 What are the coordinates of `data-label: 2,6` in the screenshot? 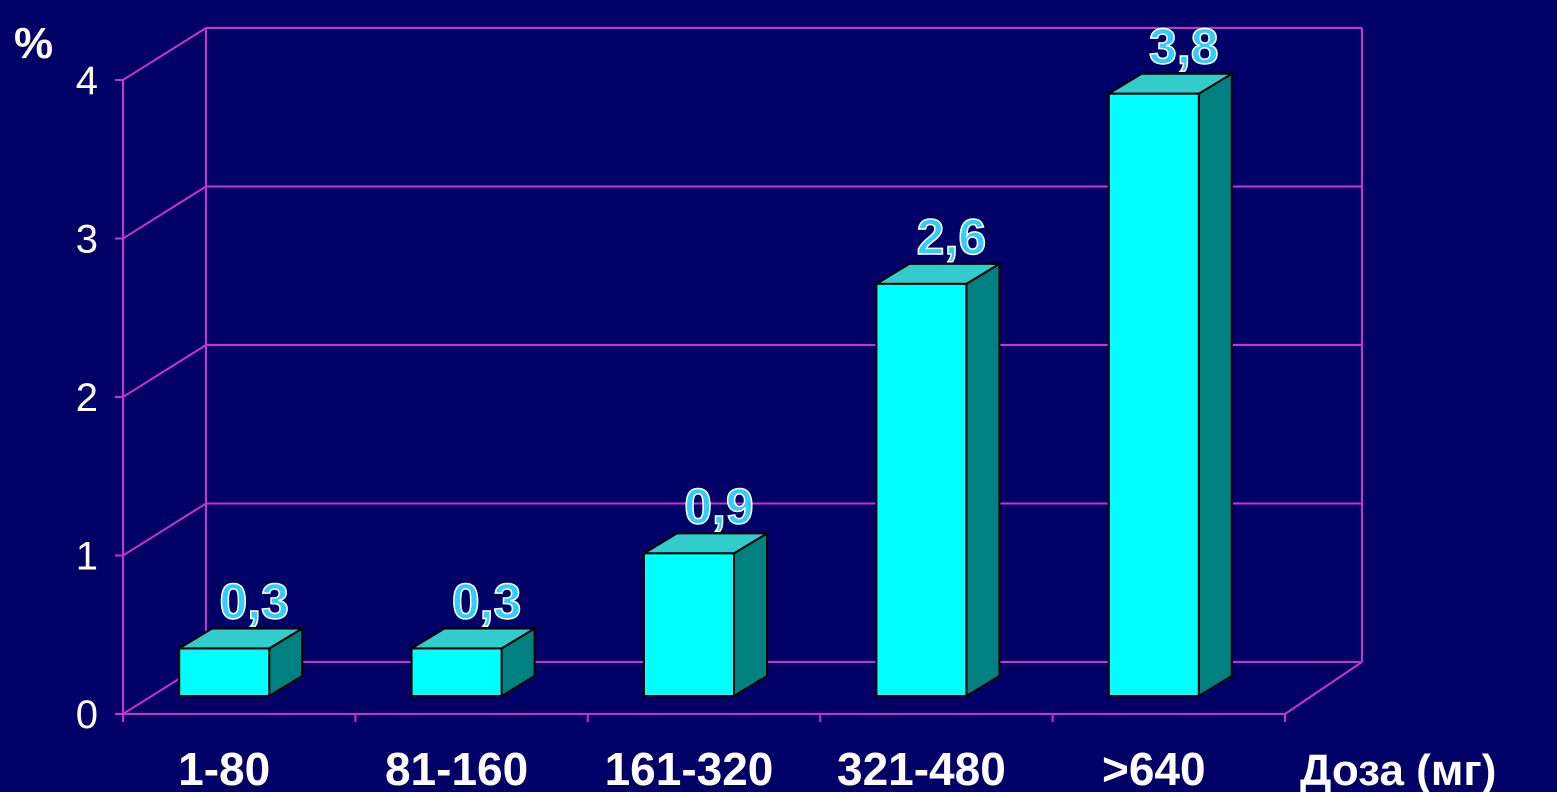 It's located at (952, 237).